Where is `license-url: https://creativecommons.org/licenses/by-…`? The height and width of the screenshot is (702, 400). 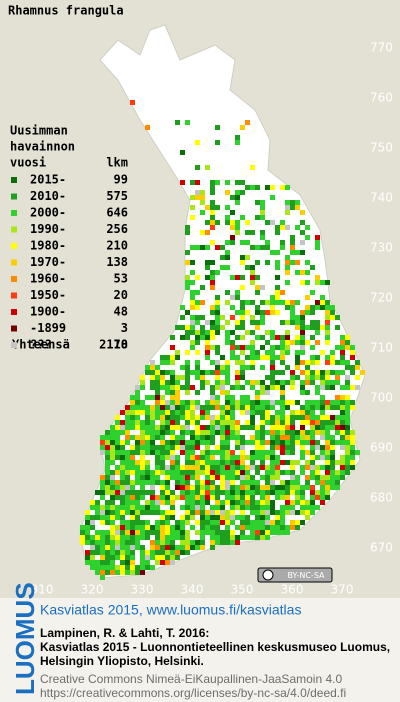
license-url: https://creativecommons.org/licenses/by-… is located at coordinates (193, 693).